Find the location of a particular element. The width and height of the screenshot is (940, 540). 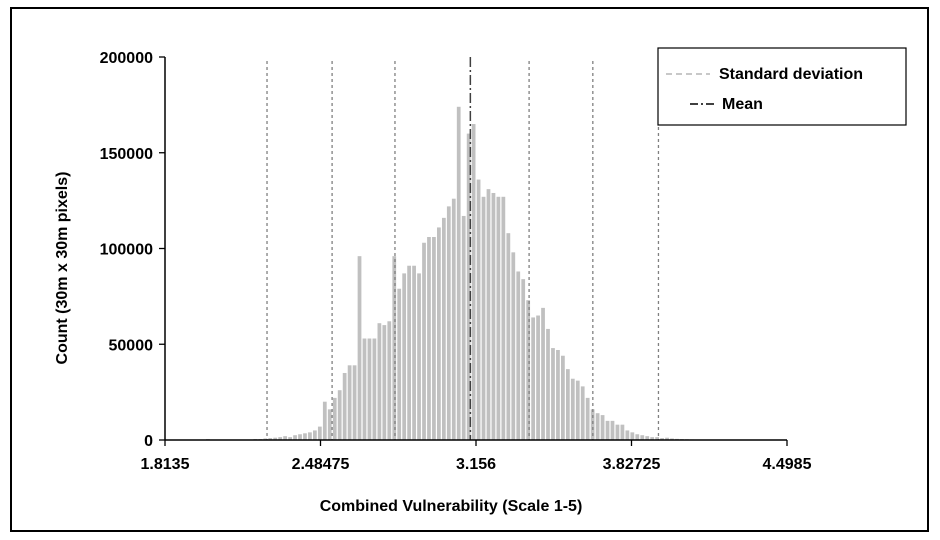

legend-box is located at coordinates (782, 86).